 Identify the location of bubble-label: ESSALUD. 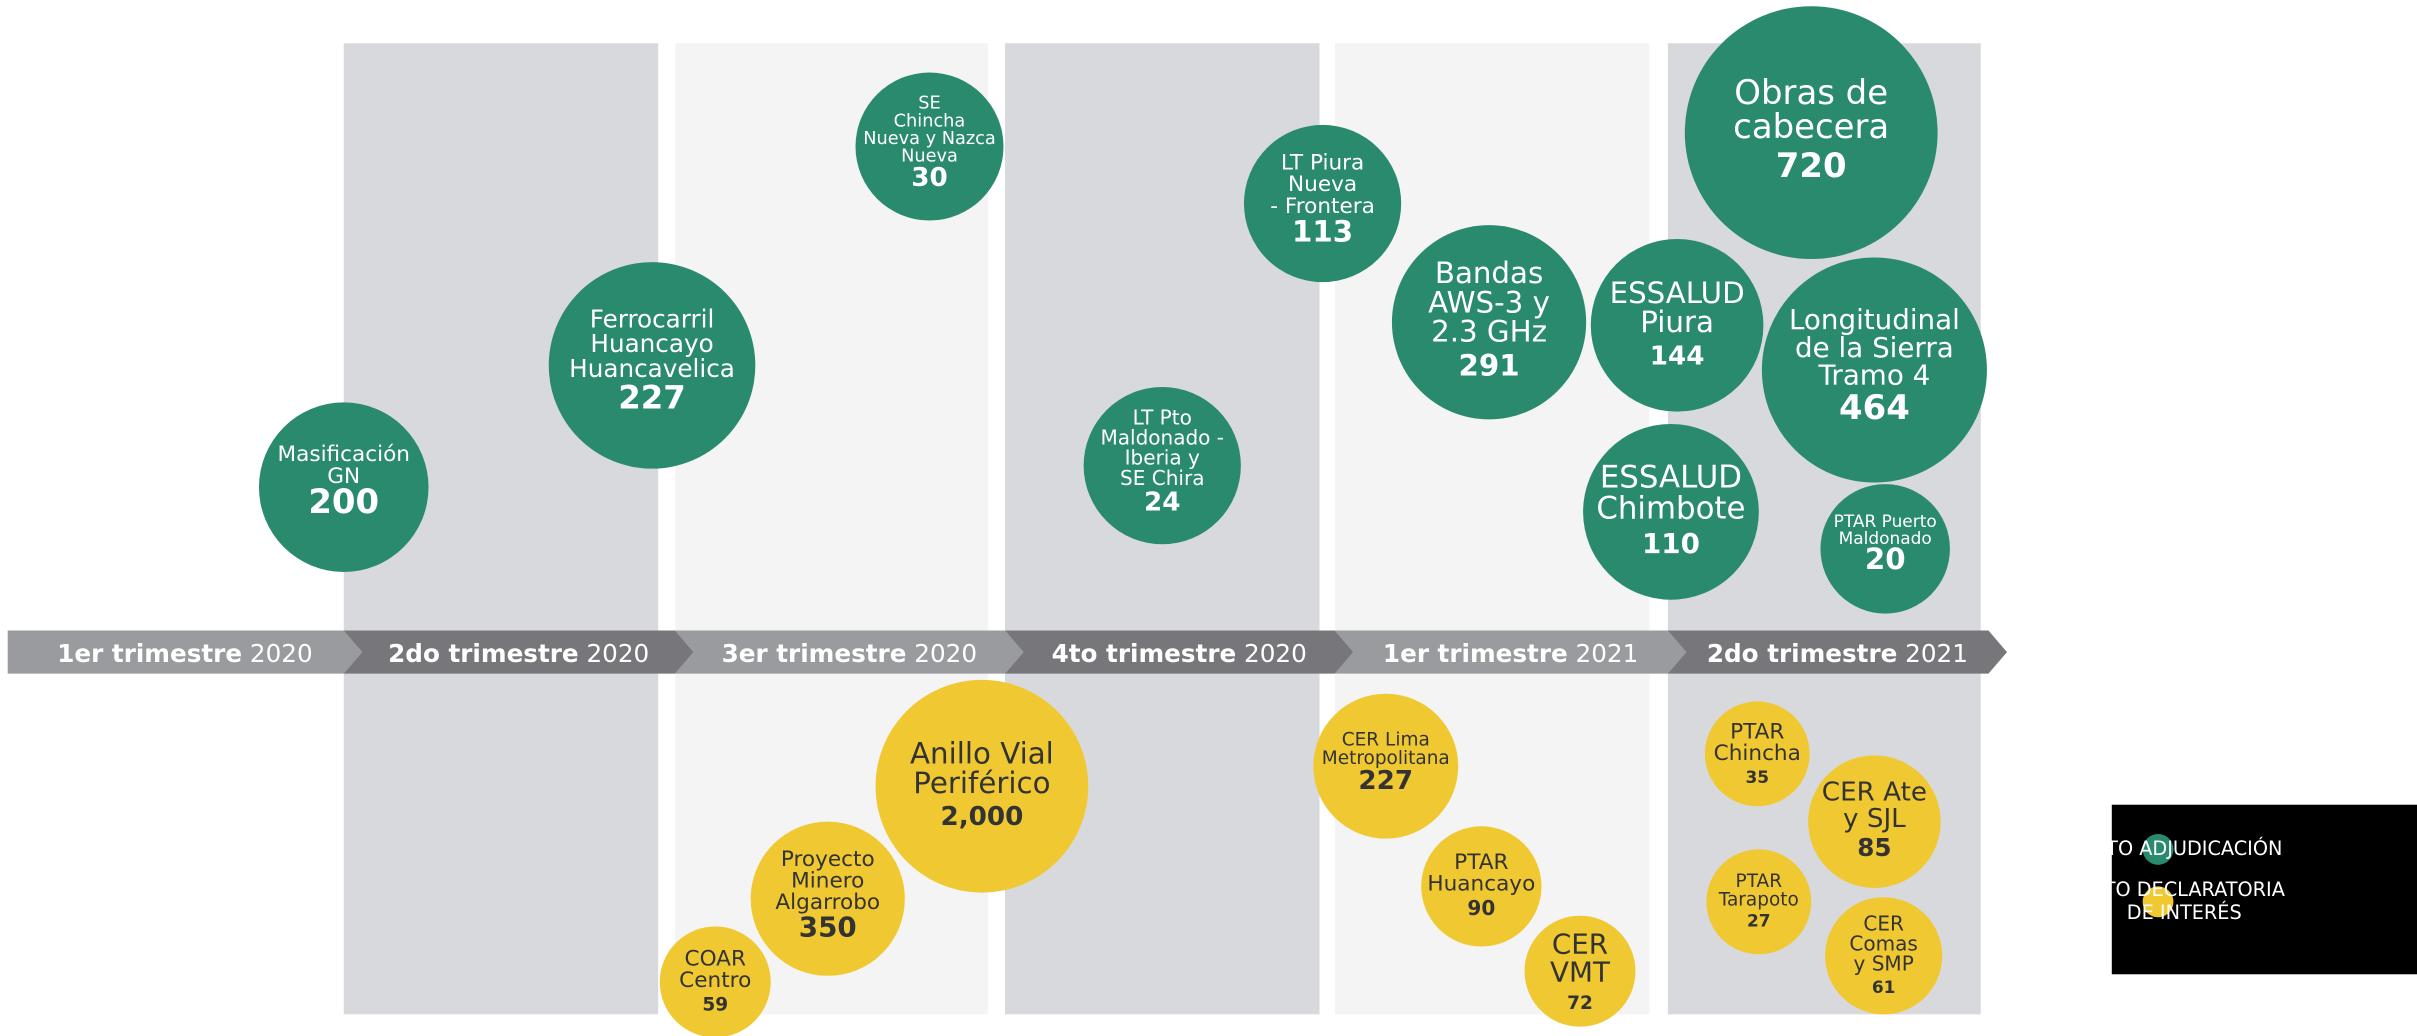
(1671, 478).